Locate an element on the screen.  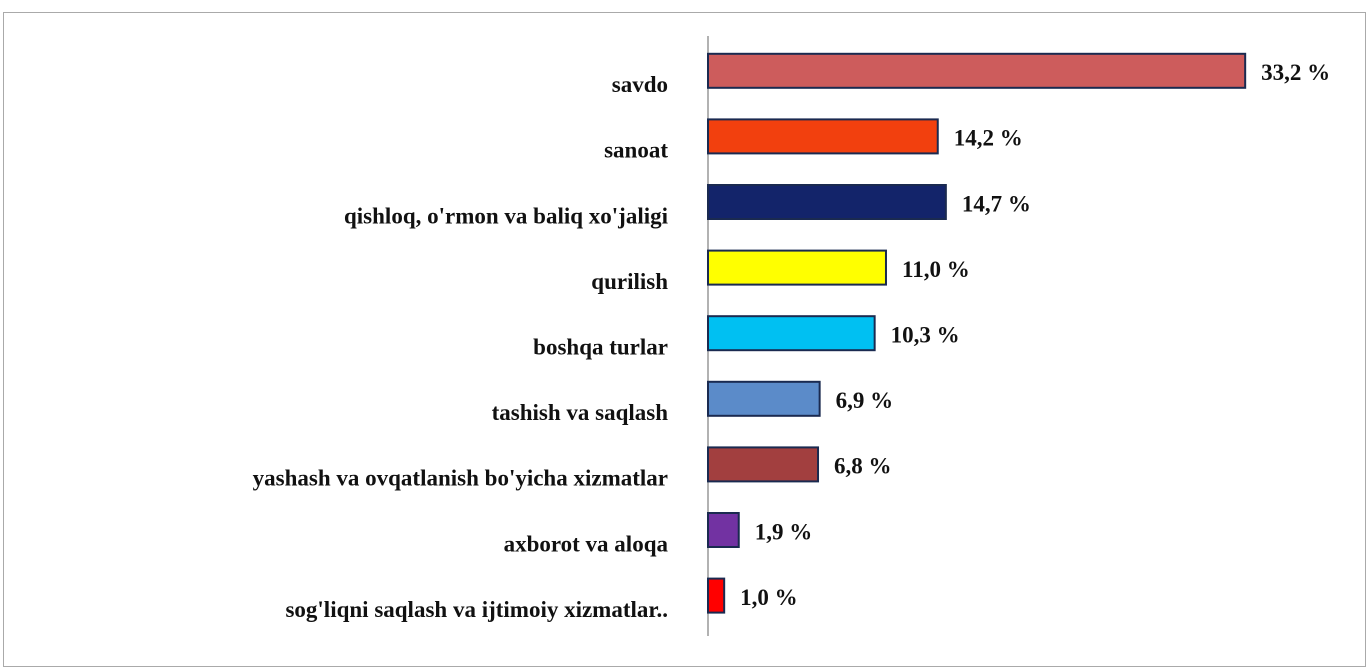
category-label: axborot va aloqa is located at coordinates (586, 543).